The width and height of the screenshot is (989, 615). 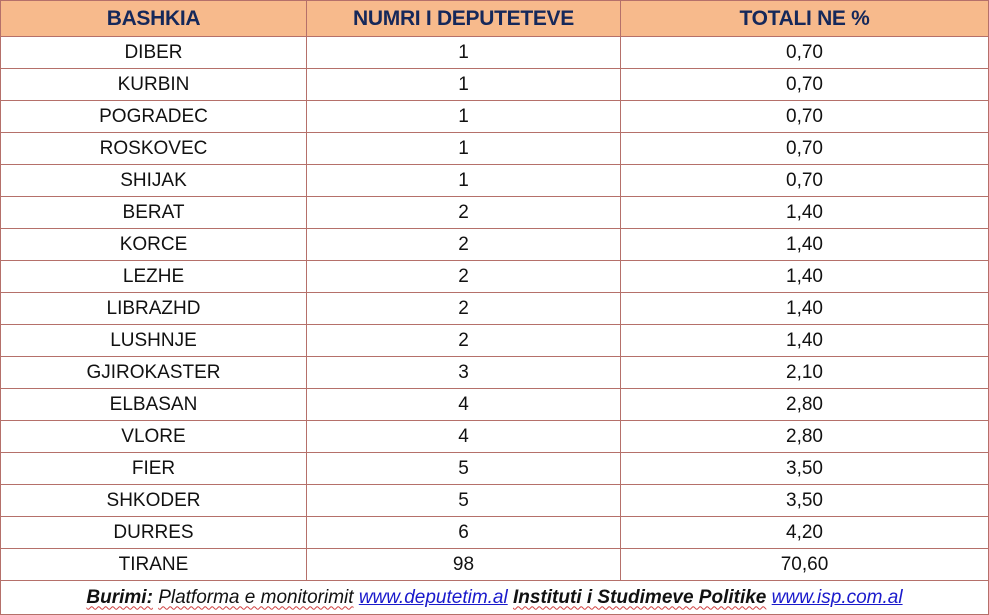 What do you see at coordinates (153, 276) in the screenshot?
I see `cell-bashkia: LEZHE` at bounding box center [153, 276].